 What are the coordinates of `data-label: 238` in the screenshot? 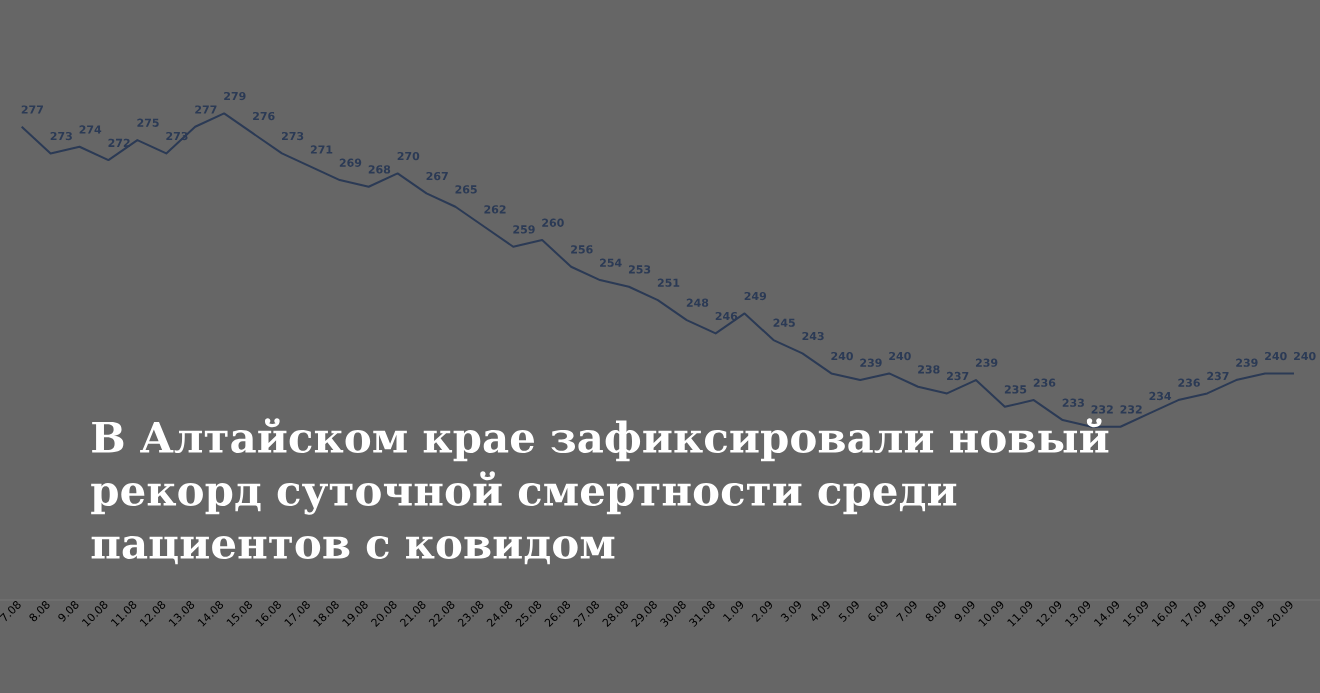 It's located at (929, 369).